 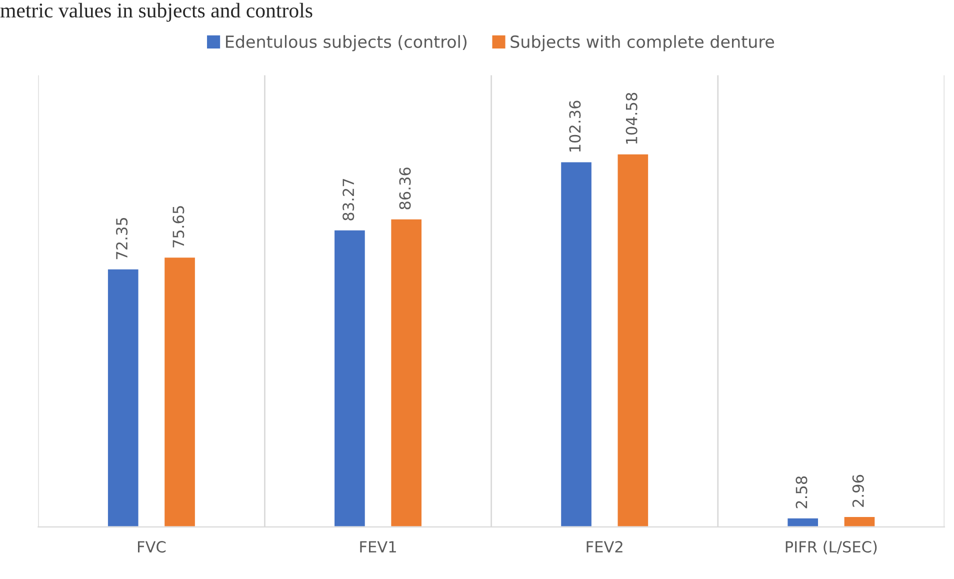 I want to click on data-label: 104.58, so click(x=632, y=118).